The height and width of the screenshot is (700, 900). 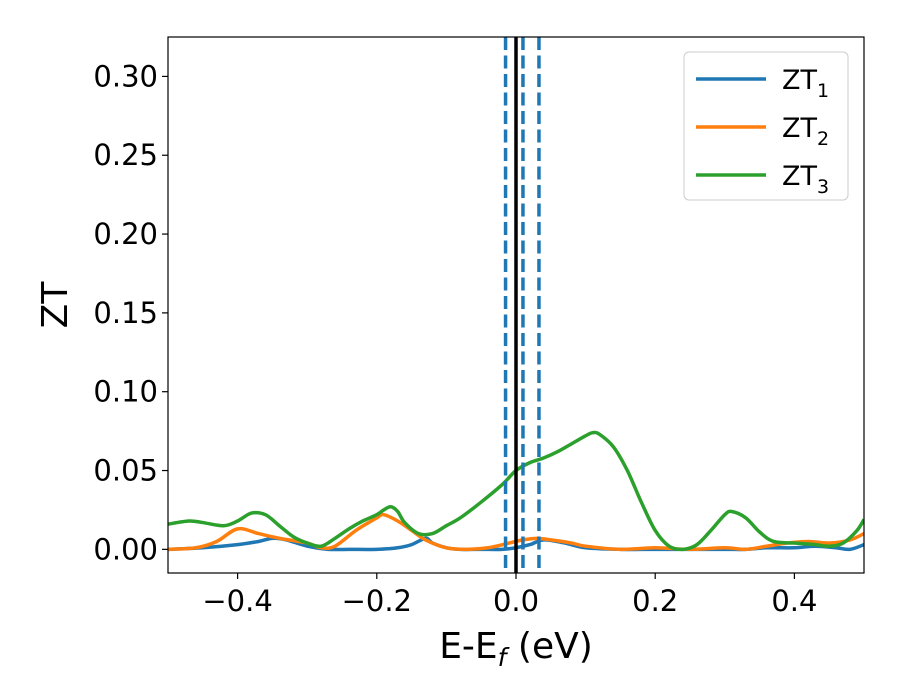 I want to click on legend: ZT1 ZT2 ZT3, so click(x=766, y=126).